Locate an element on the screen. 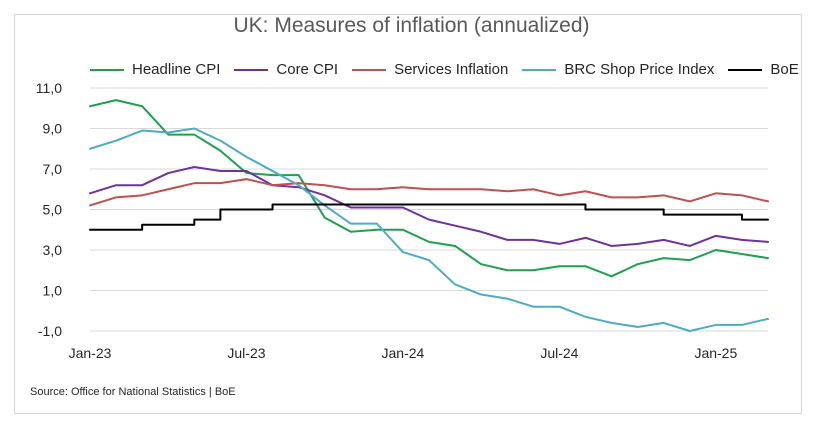  x-tick-label: Jul-24 is located at coordinates (559, 353).